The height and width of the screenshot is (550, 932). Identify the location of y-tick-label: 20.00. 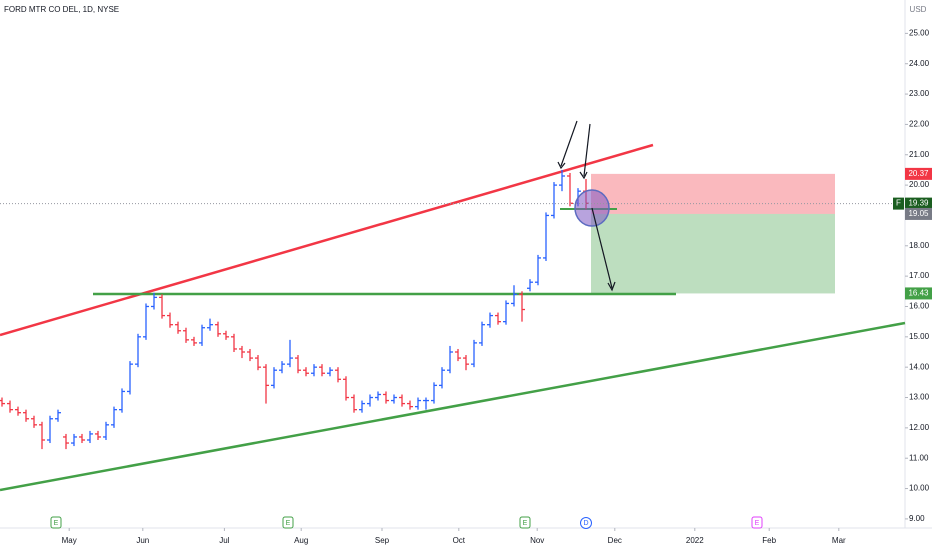
(919, 184).